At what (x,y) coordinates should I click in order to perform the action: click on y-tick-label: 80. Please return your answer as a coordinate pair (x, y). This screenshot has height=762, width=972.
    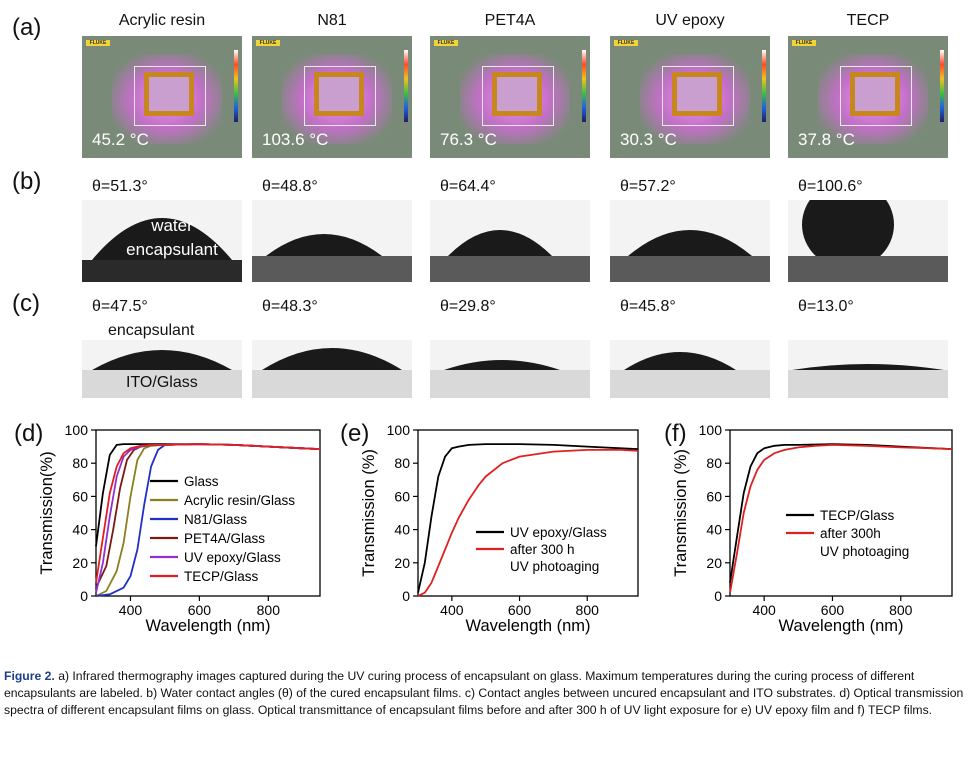
    Looking at the image, I should click on (714, 463).